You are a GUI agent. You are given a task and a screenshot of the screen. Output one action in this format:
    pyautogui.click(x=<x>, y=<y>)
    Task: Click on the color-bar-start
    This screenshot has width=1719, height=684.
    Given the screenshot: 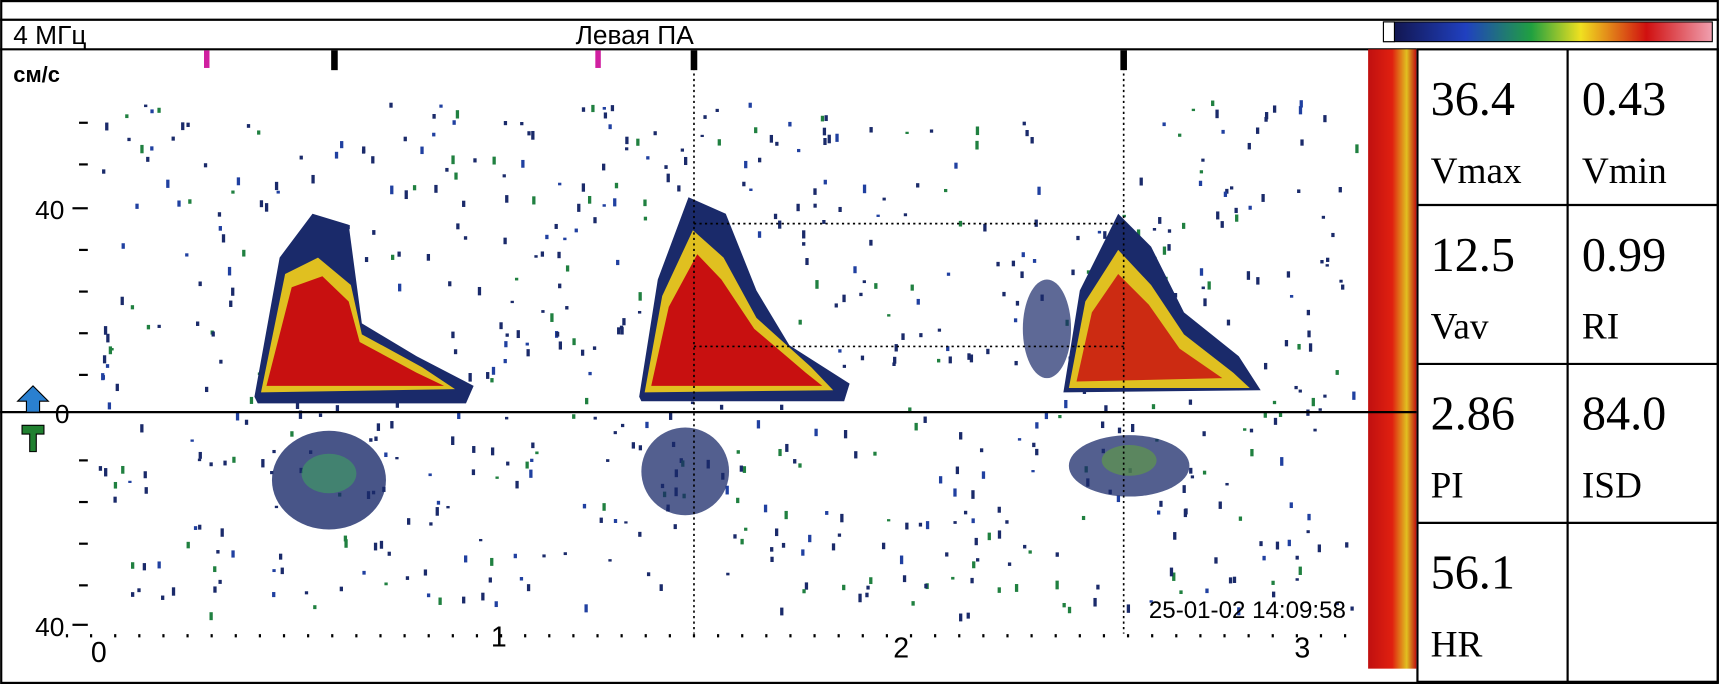 What is the action you would take?
    pyautogui.click(x=1388, y=32)
    